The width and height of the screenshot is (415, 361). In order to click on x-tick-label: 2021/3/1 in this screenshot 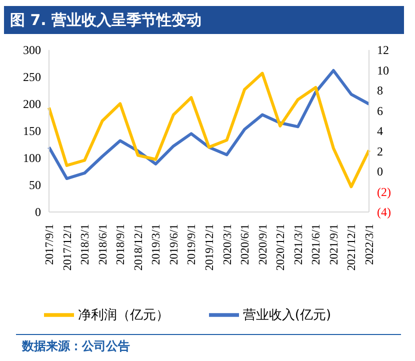, I will do `click(298, 244)`.